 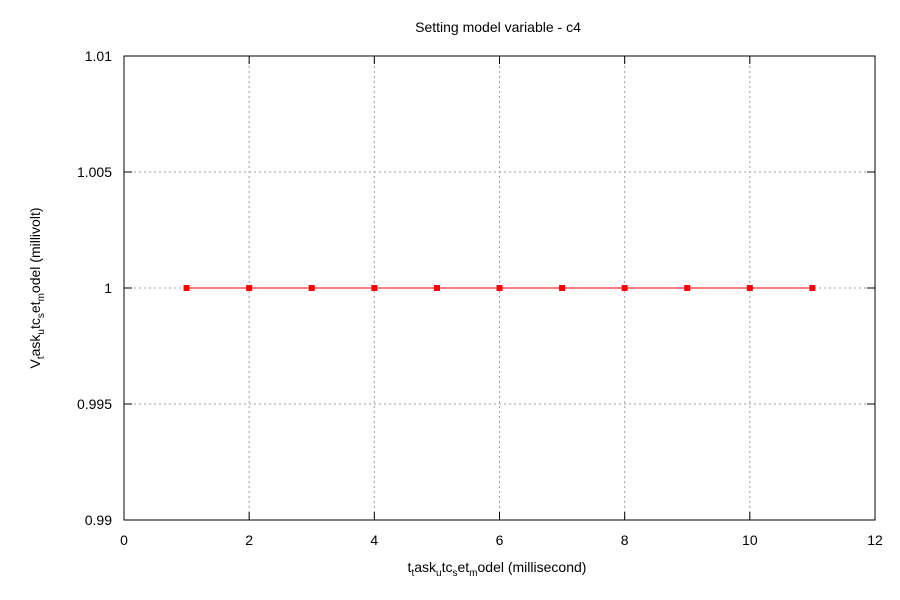 What do you see at coordinates (108, 288) in the screenshot?
I see `y-tick-label: 1` at bounding box center [108, 288].